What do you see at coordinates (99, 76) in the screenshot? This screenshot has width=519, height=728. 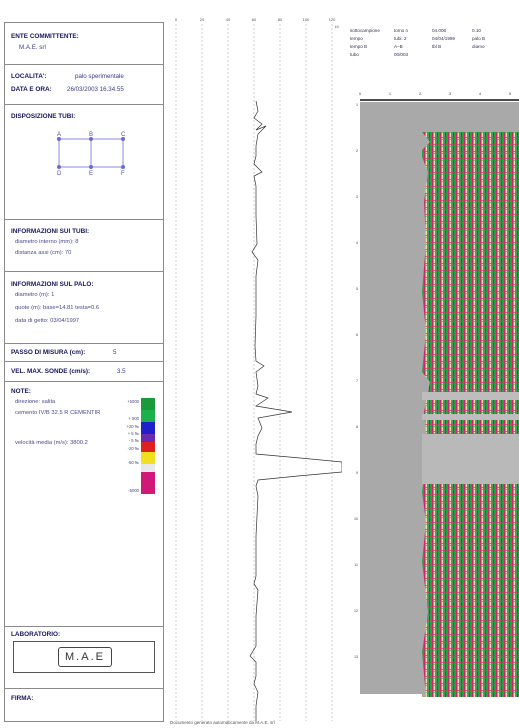 I see `localita-value: palo sperimentale` at bounding box center [99, 76].